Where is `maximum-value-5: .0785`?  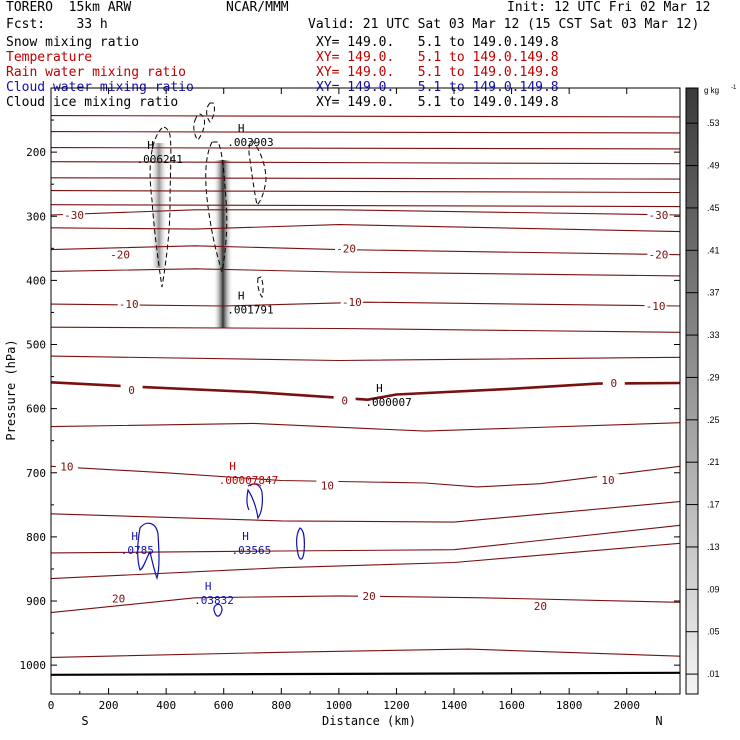 maximum-value-5: .0785 is located at coordinates (137, 550).